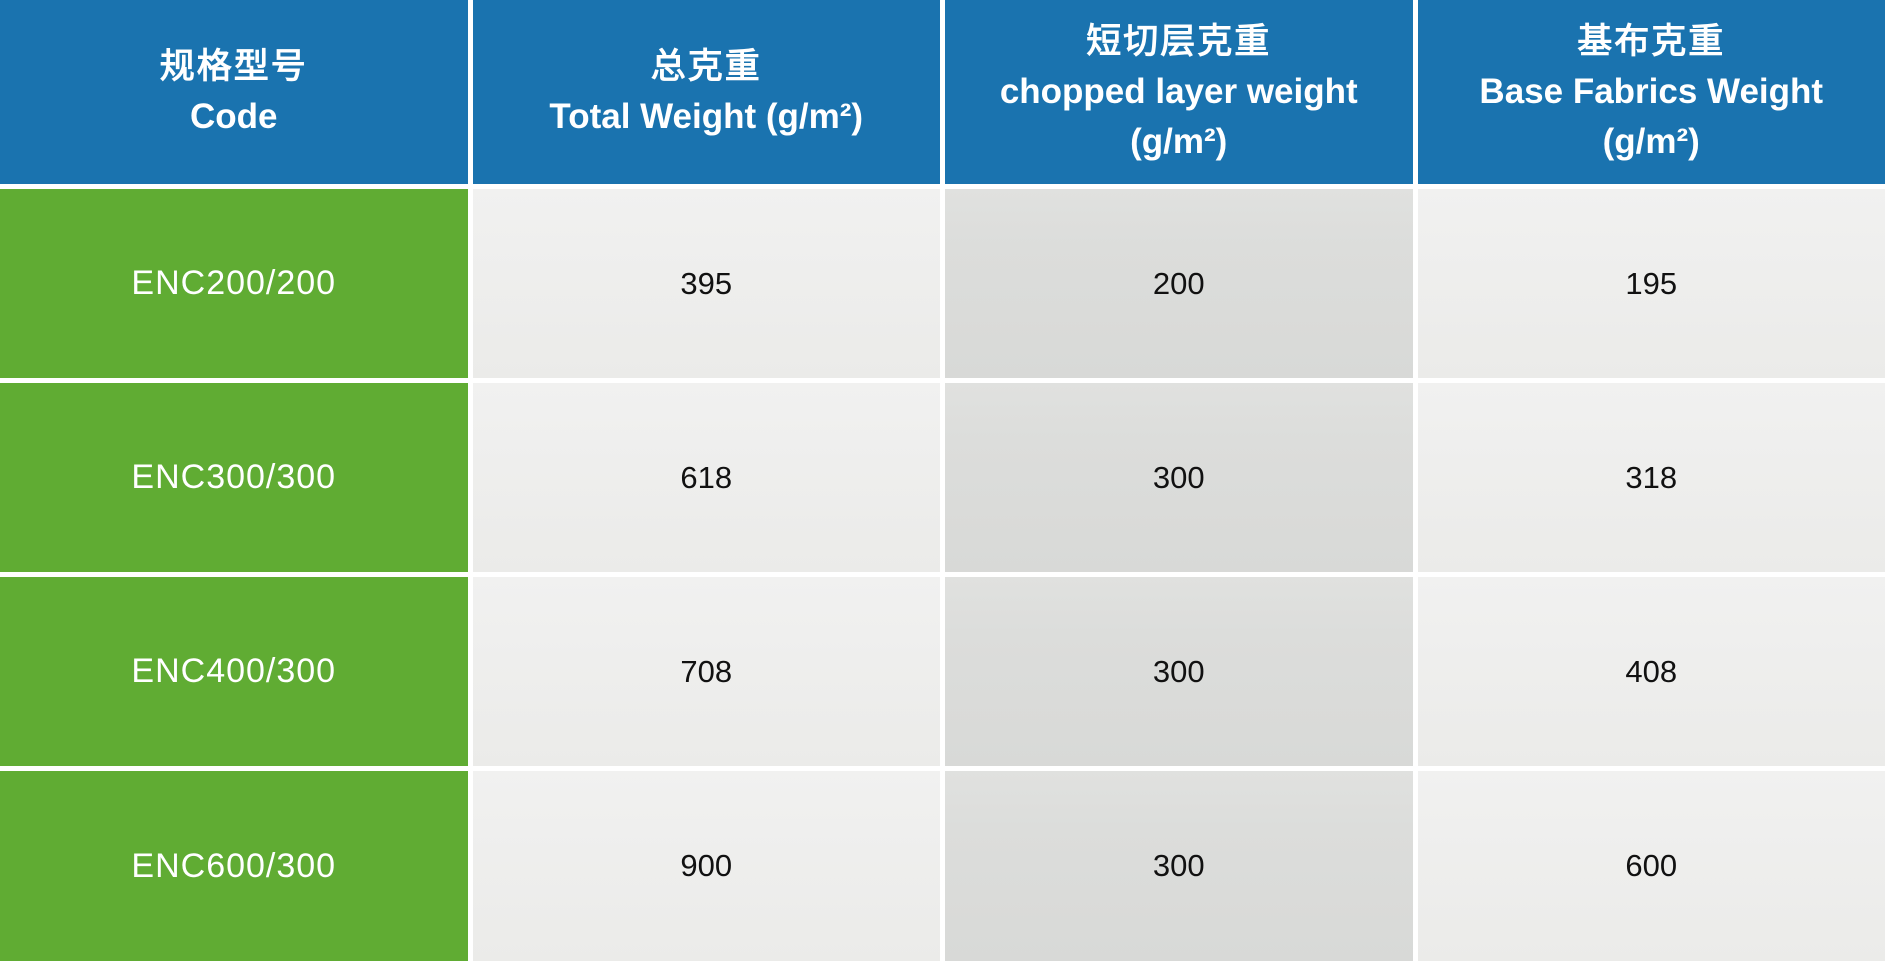  I want to click on header-cell-chopped-layer-weight: 短切层克重 chopped layer weight (g/m²), so click(1179, 92).